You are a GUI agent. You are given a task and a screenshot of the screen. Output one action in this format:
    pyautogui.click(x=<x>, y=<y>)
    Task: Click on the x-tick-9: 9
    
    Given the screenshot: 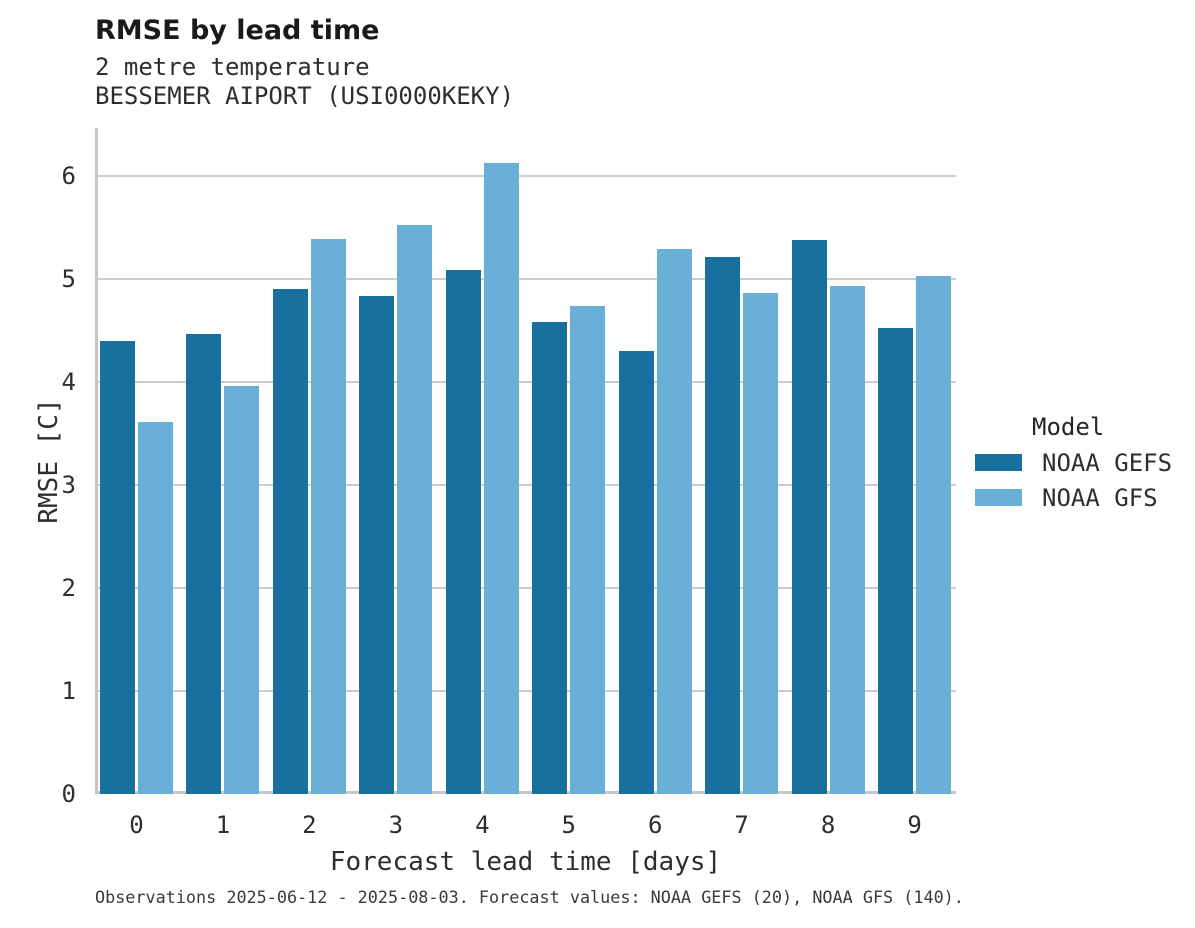 What is the action you would take?
    pyautogui.click(x=914, y=825)
    